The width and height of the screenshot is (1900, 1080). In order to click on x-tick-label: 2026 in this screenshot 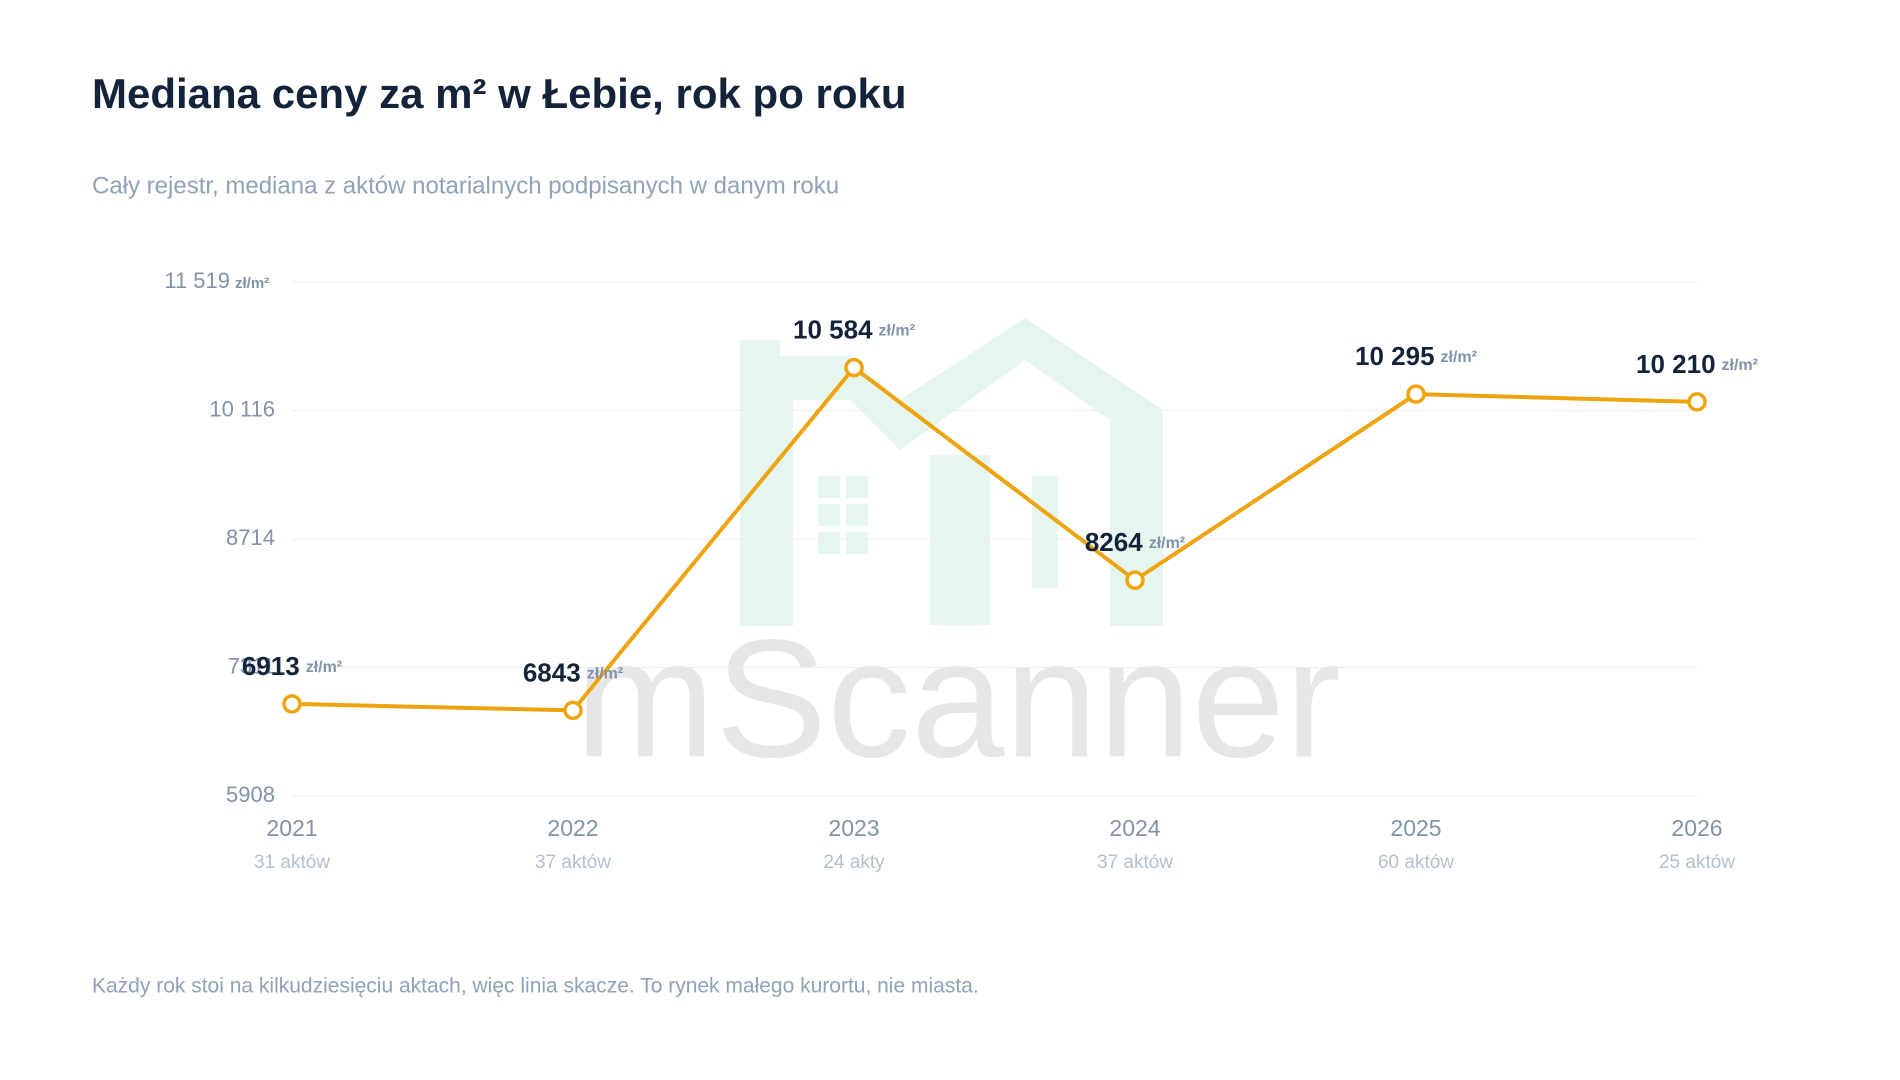, I will do `click(1696, 828)`.